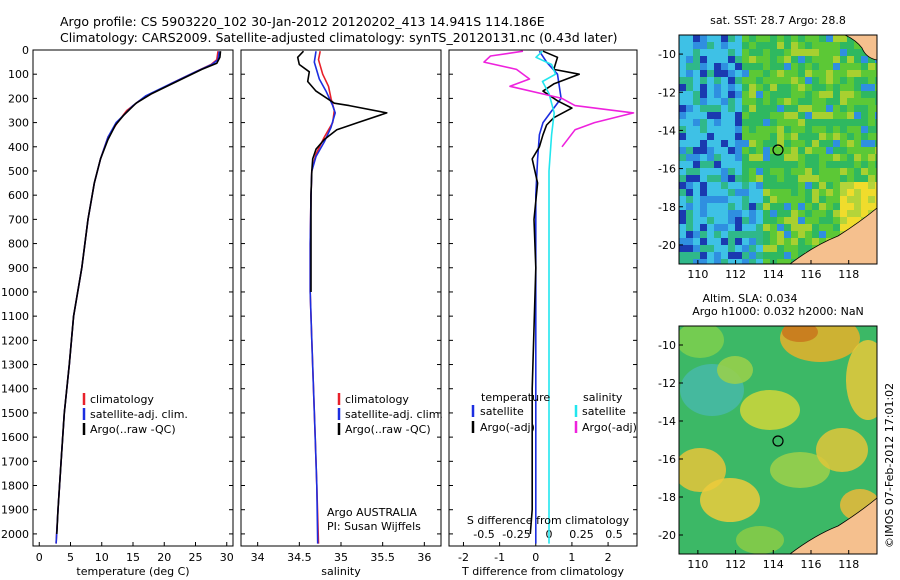 Image resolution: width=900 pixels, height=580 pixels. What do you see at coordinates (667, 459) in the screenshot?
I see `map-y-tick-label: -16` at bounding box center [667, 459].